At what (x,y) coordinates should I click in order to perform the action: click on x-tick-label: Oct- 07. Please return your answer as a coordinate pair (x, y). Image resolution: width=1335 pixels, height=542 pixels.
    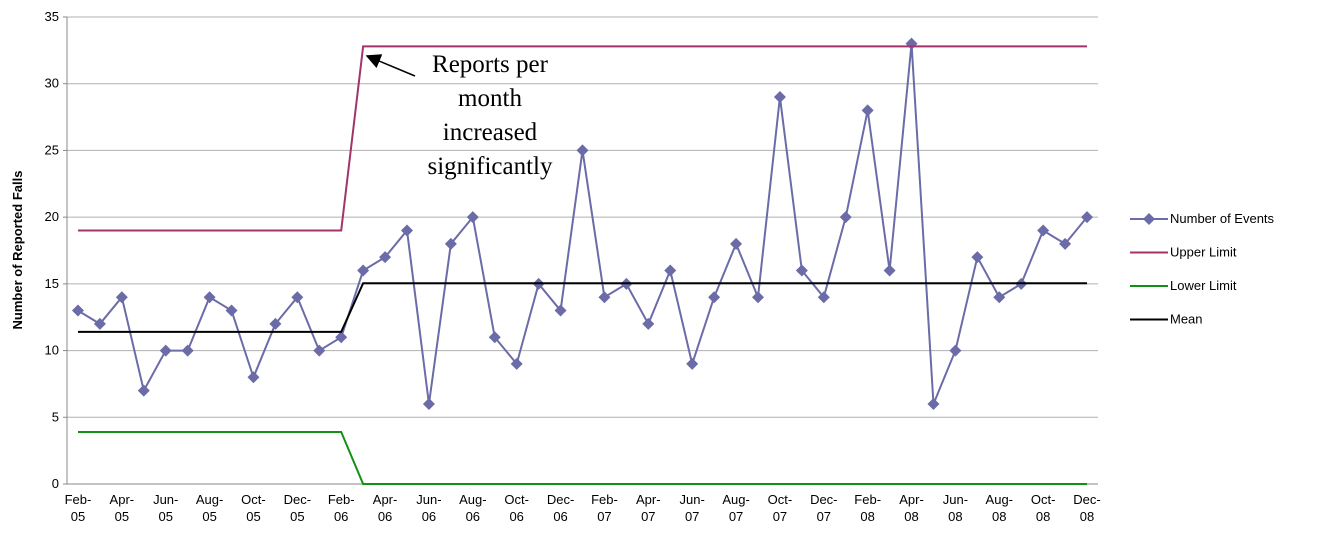
    Looking at the image, I should click on (780, 508).